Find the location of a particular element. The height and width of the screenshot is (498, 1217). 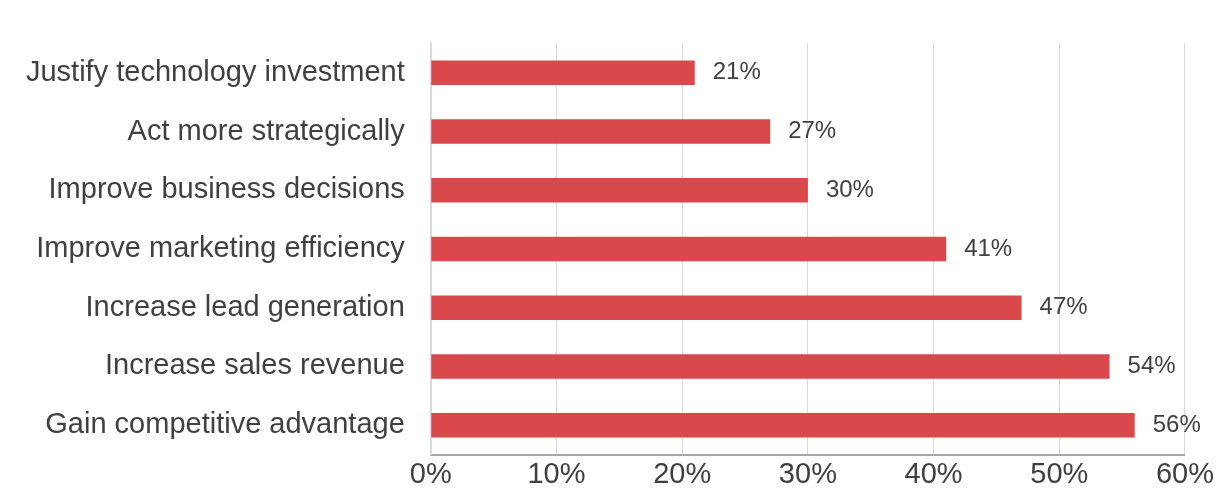

x-tick-label: 10% is located at coordinates (556, 473).